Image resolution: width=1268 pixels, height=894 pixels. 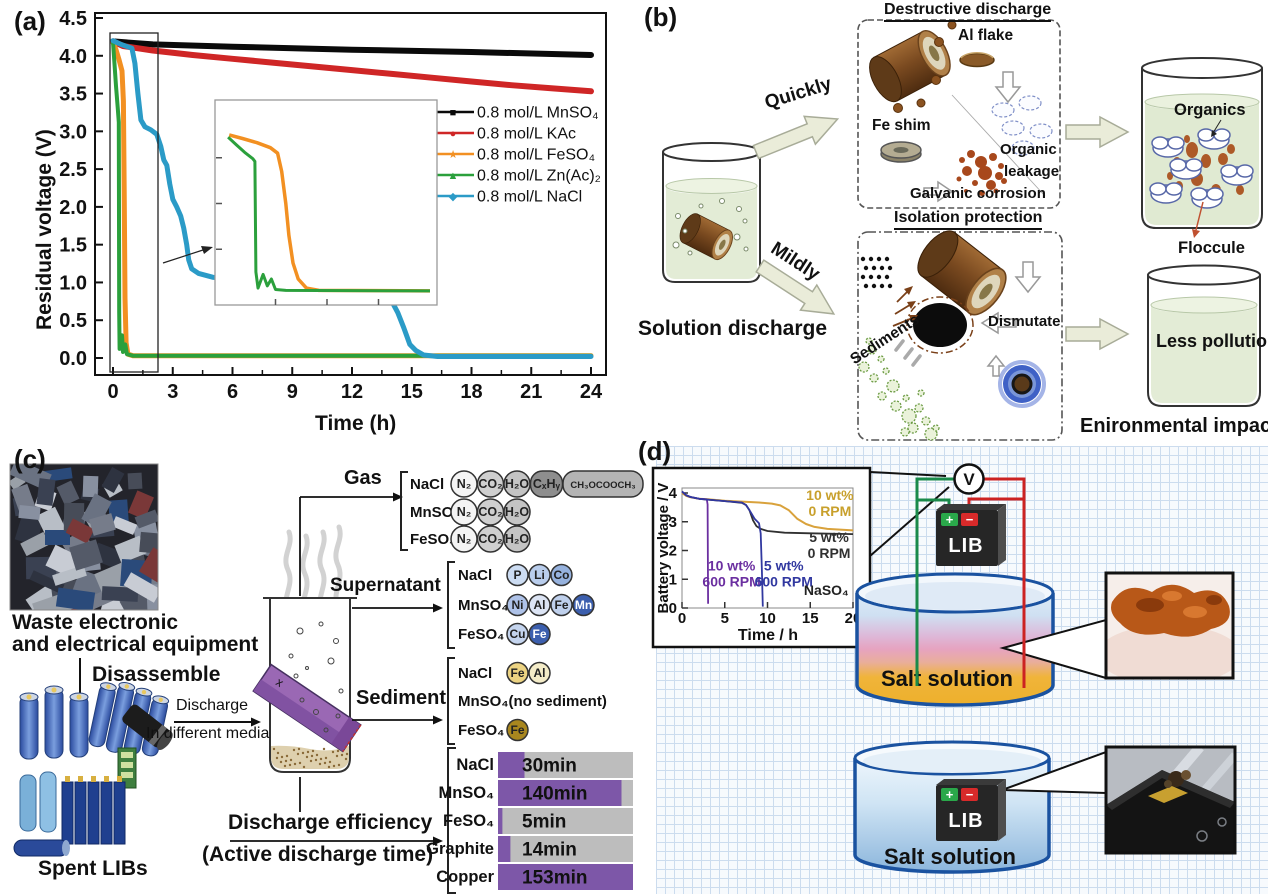 What do you see at coordinates (427, 484) in the screenshot?
I see `salt-row-label: NaCl` at bounding box center [427, 484].